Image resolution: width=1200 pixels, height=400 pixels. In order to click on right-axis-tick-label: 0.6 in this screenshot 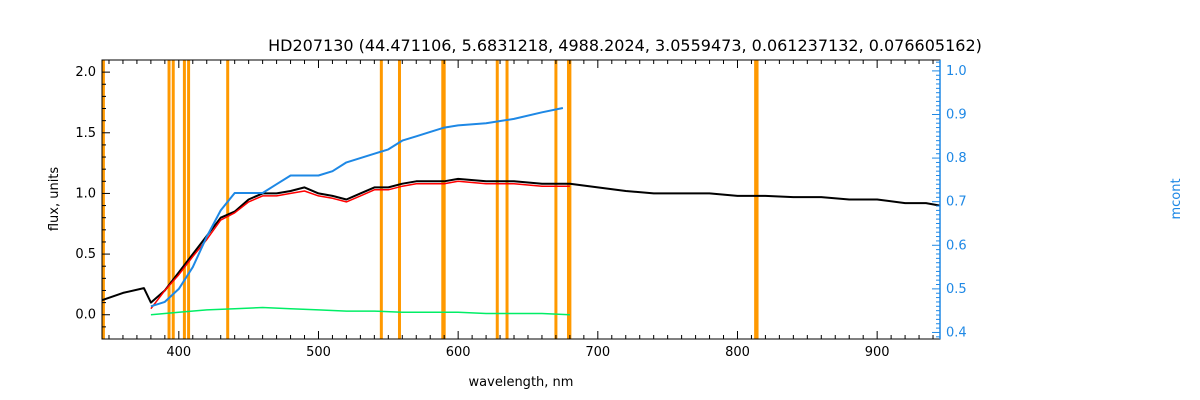, I will do `click(956, 245)`.